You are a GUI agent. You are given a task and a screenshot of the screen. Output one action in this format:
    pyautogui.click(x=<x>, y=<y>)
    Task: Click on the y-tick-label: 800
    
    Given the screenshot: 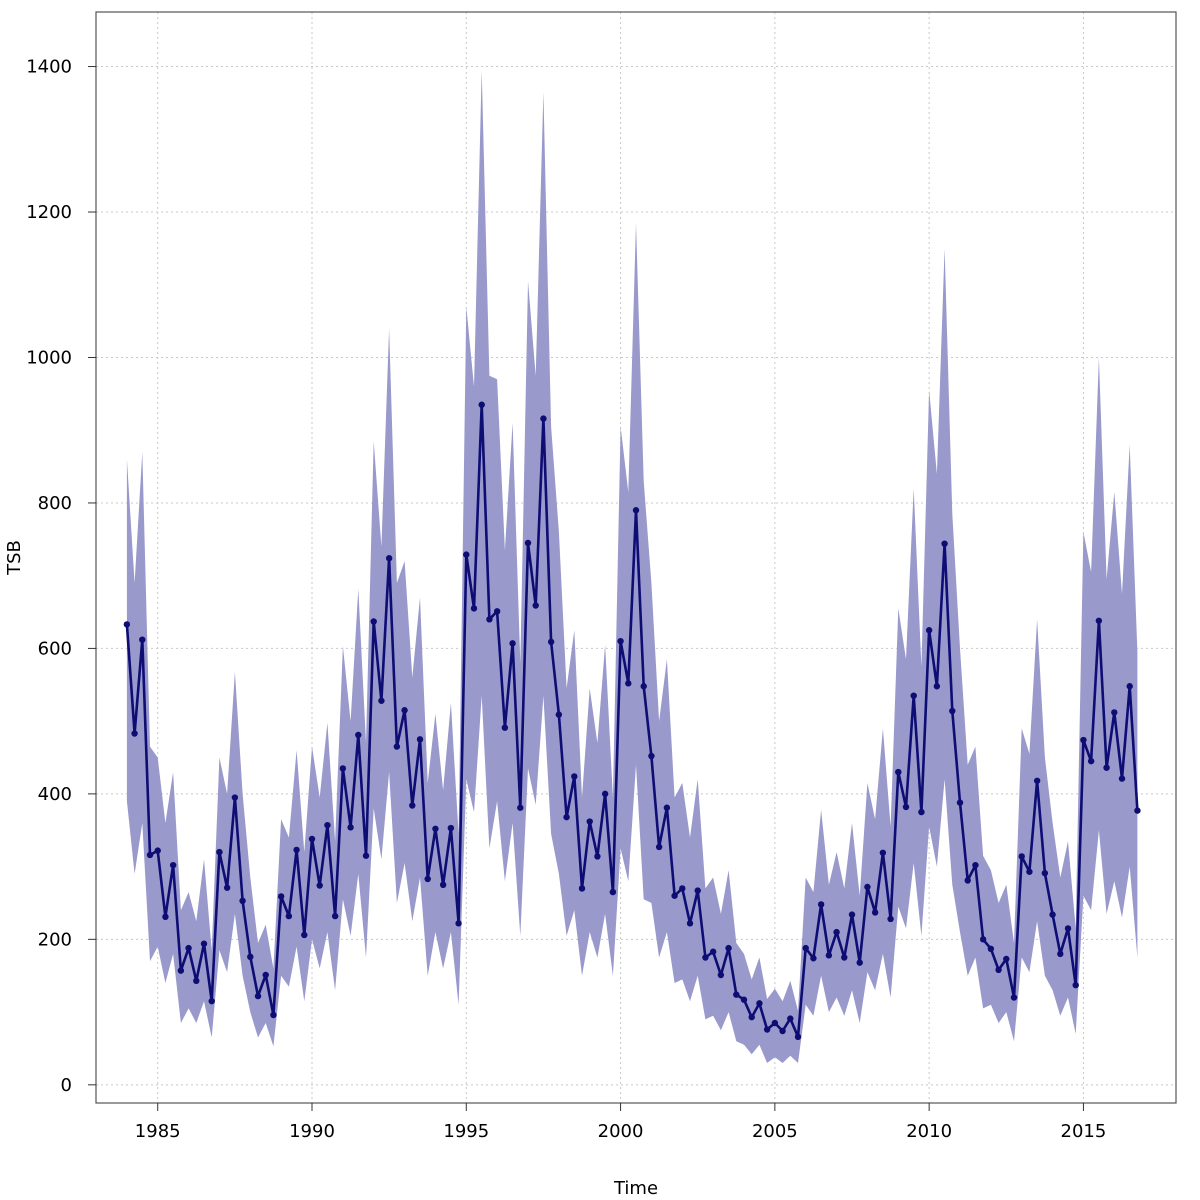 What is the action you would take?
    pyautogui.click(x=55, y=503)
    